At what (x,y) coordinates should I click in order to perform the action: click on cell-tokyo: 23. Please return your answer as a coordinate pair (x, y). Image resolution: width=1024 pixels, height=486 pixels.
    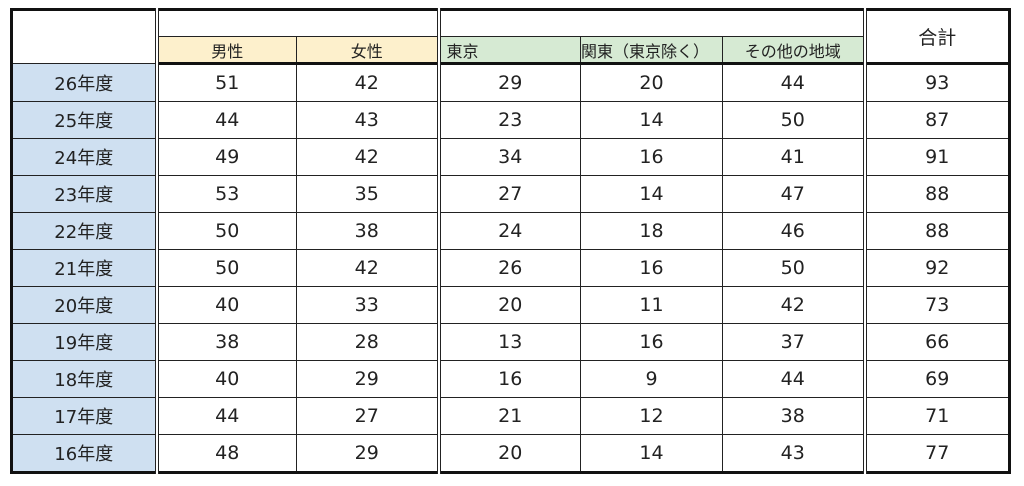
    Looking at the image, I should click on (509, 120).